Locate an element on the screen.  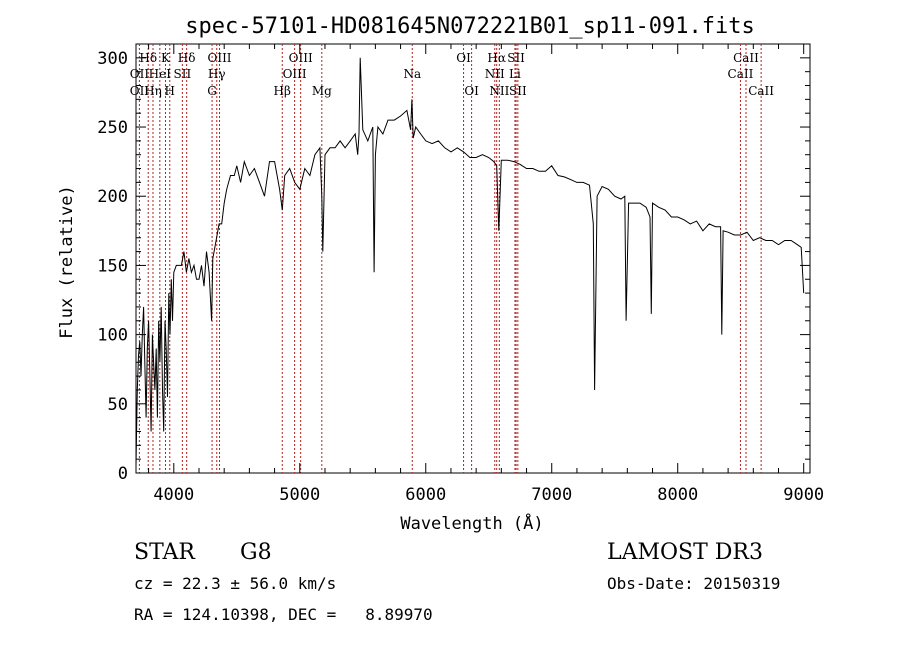
line-label-27: CaII is located at coordinates (761, 91).